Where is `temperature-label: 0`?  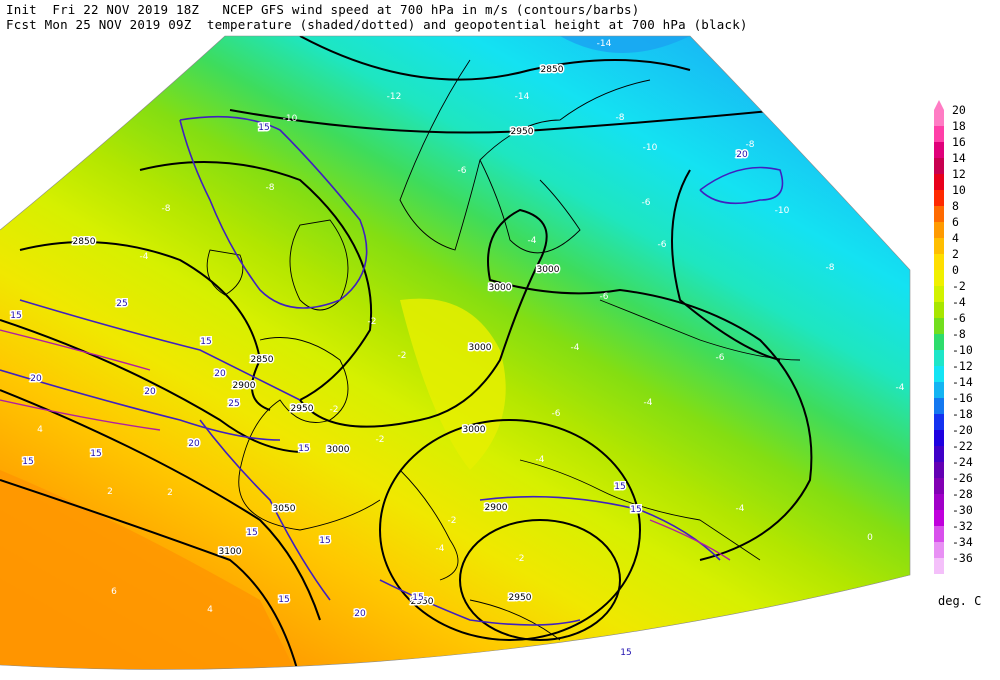 temperature-label: 0 is located at coordinates (870, 538).